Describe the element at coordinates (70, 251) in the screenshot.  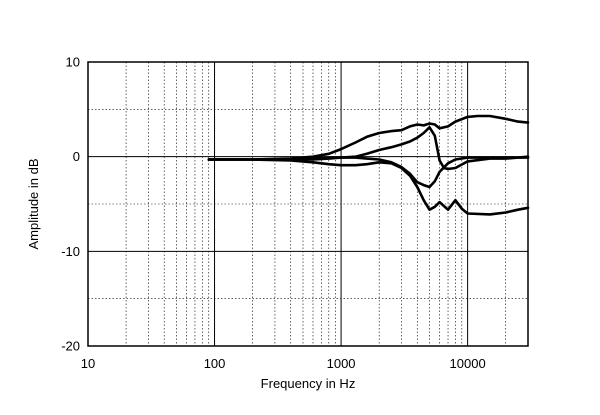
I see `y-tick-label: -10` at that location.